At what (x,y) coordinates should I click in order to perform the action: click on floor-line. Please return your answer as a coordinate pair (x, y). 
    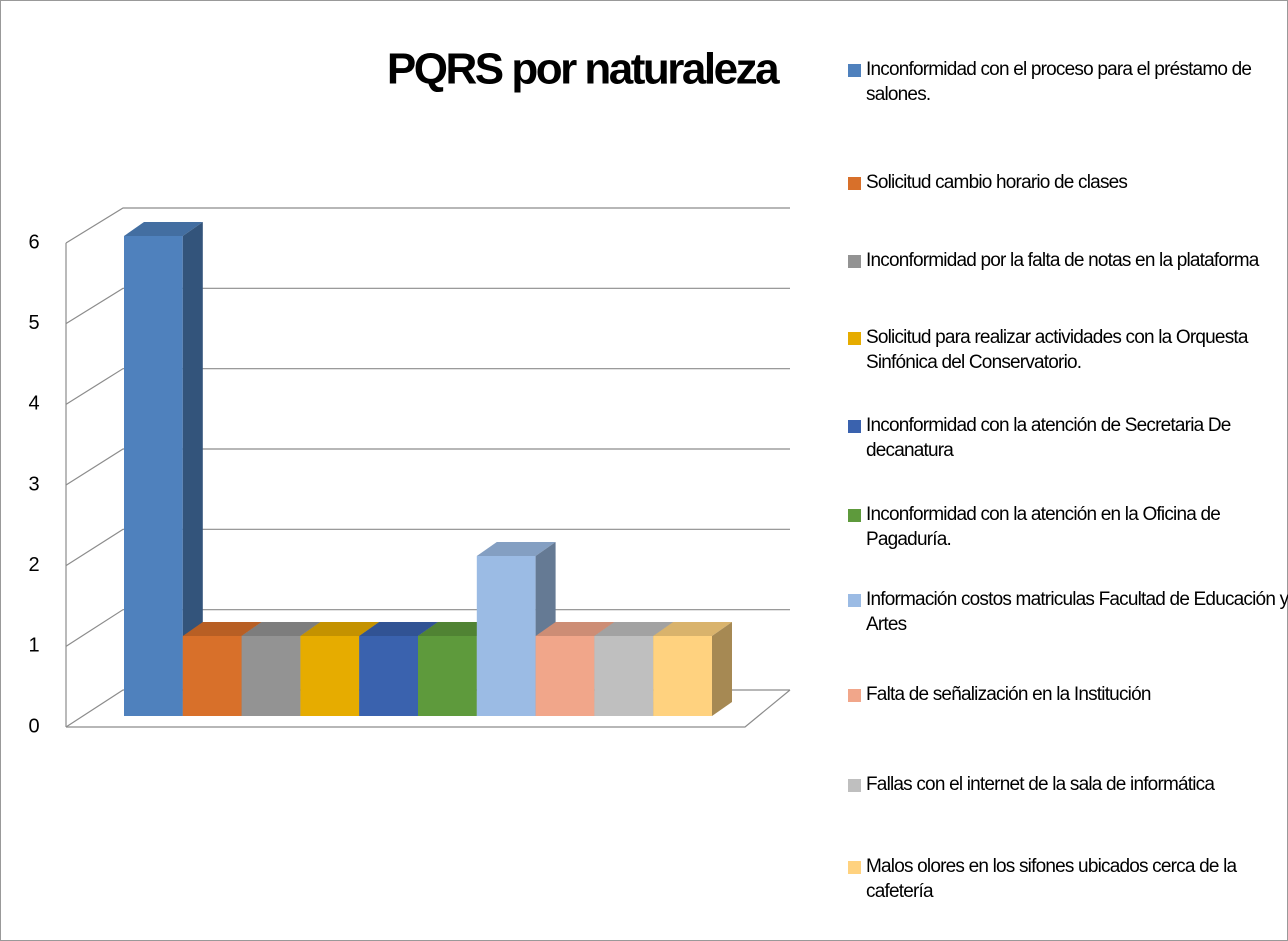
    Looking at the image, I should click on (428, 708).